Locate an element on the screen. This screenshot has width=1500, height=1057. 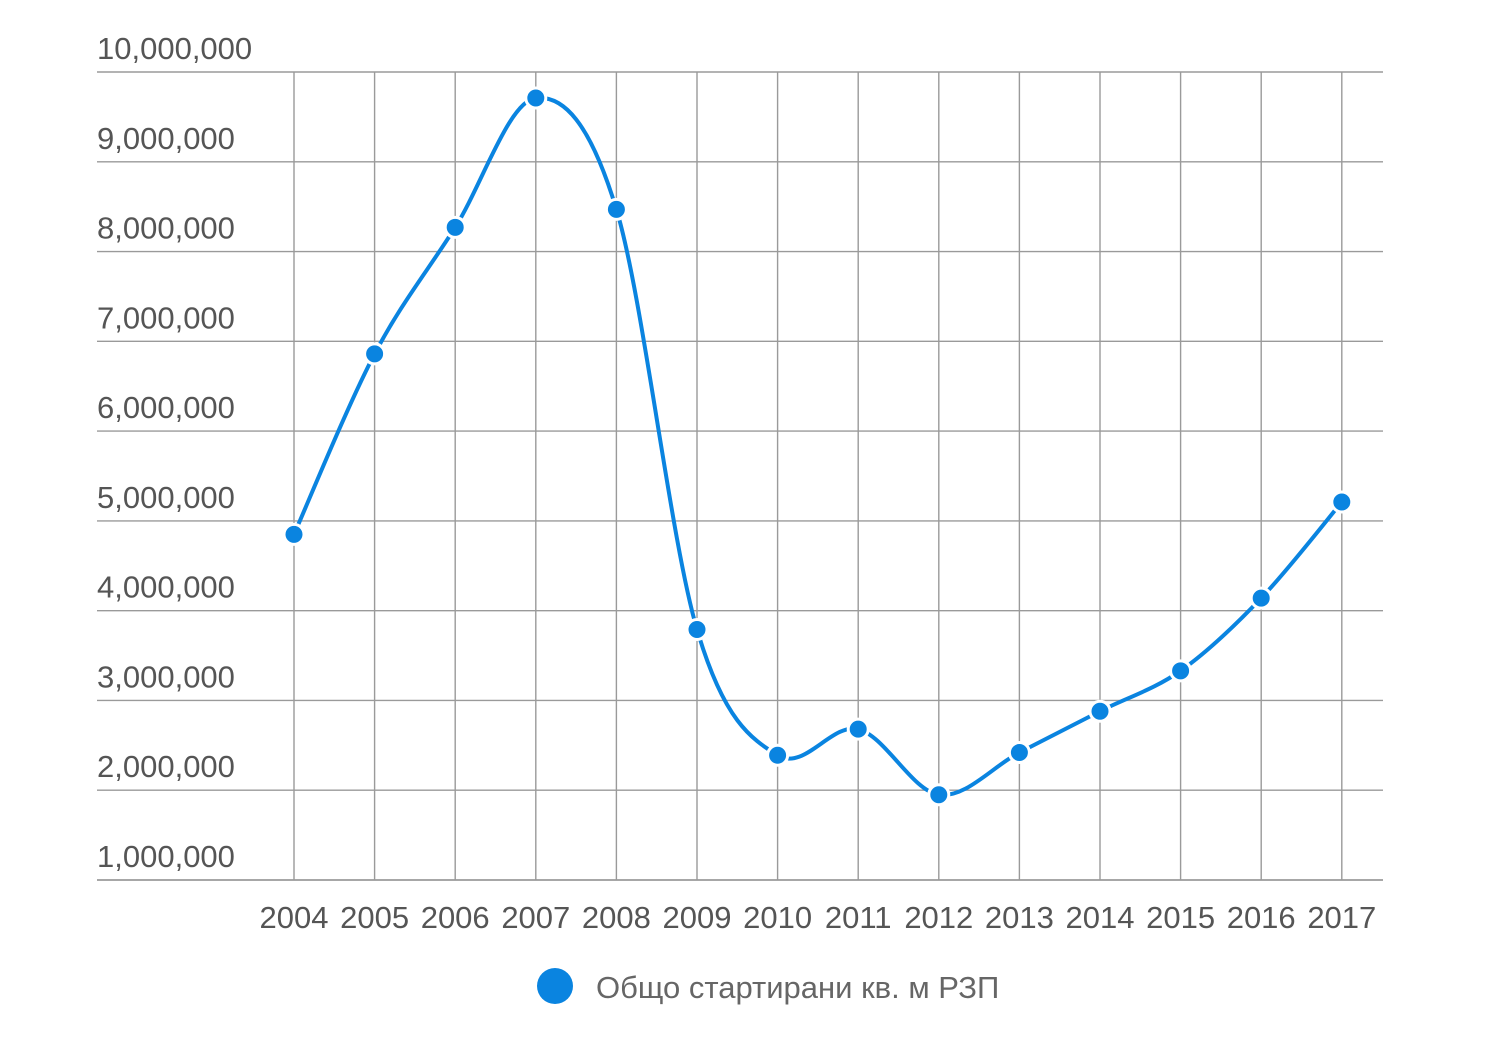
y-tick-label: 3,000,000 is located at coordinates (166, 676).